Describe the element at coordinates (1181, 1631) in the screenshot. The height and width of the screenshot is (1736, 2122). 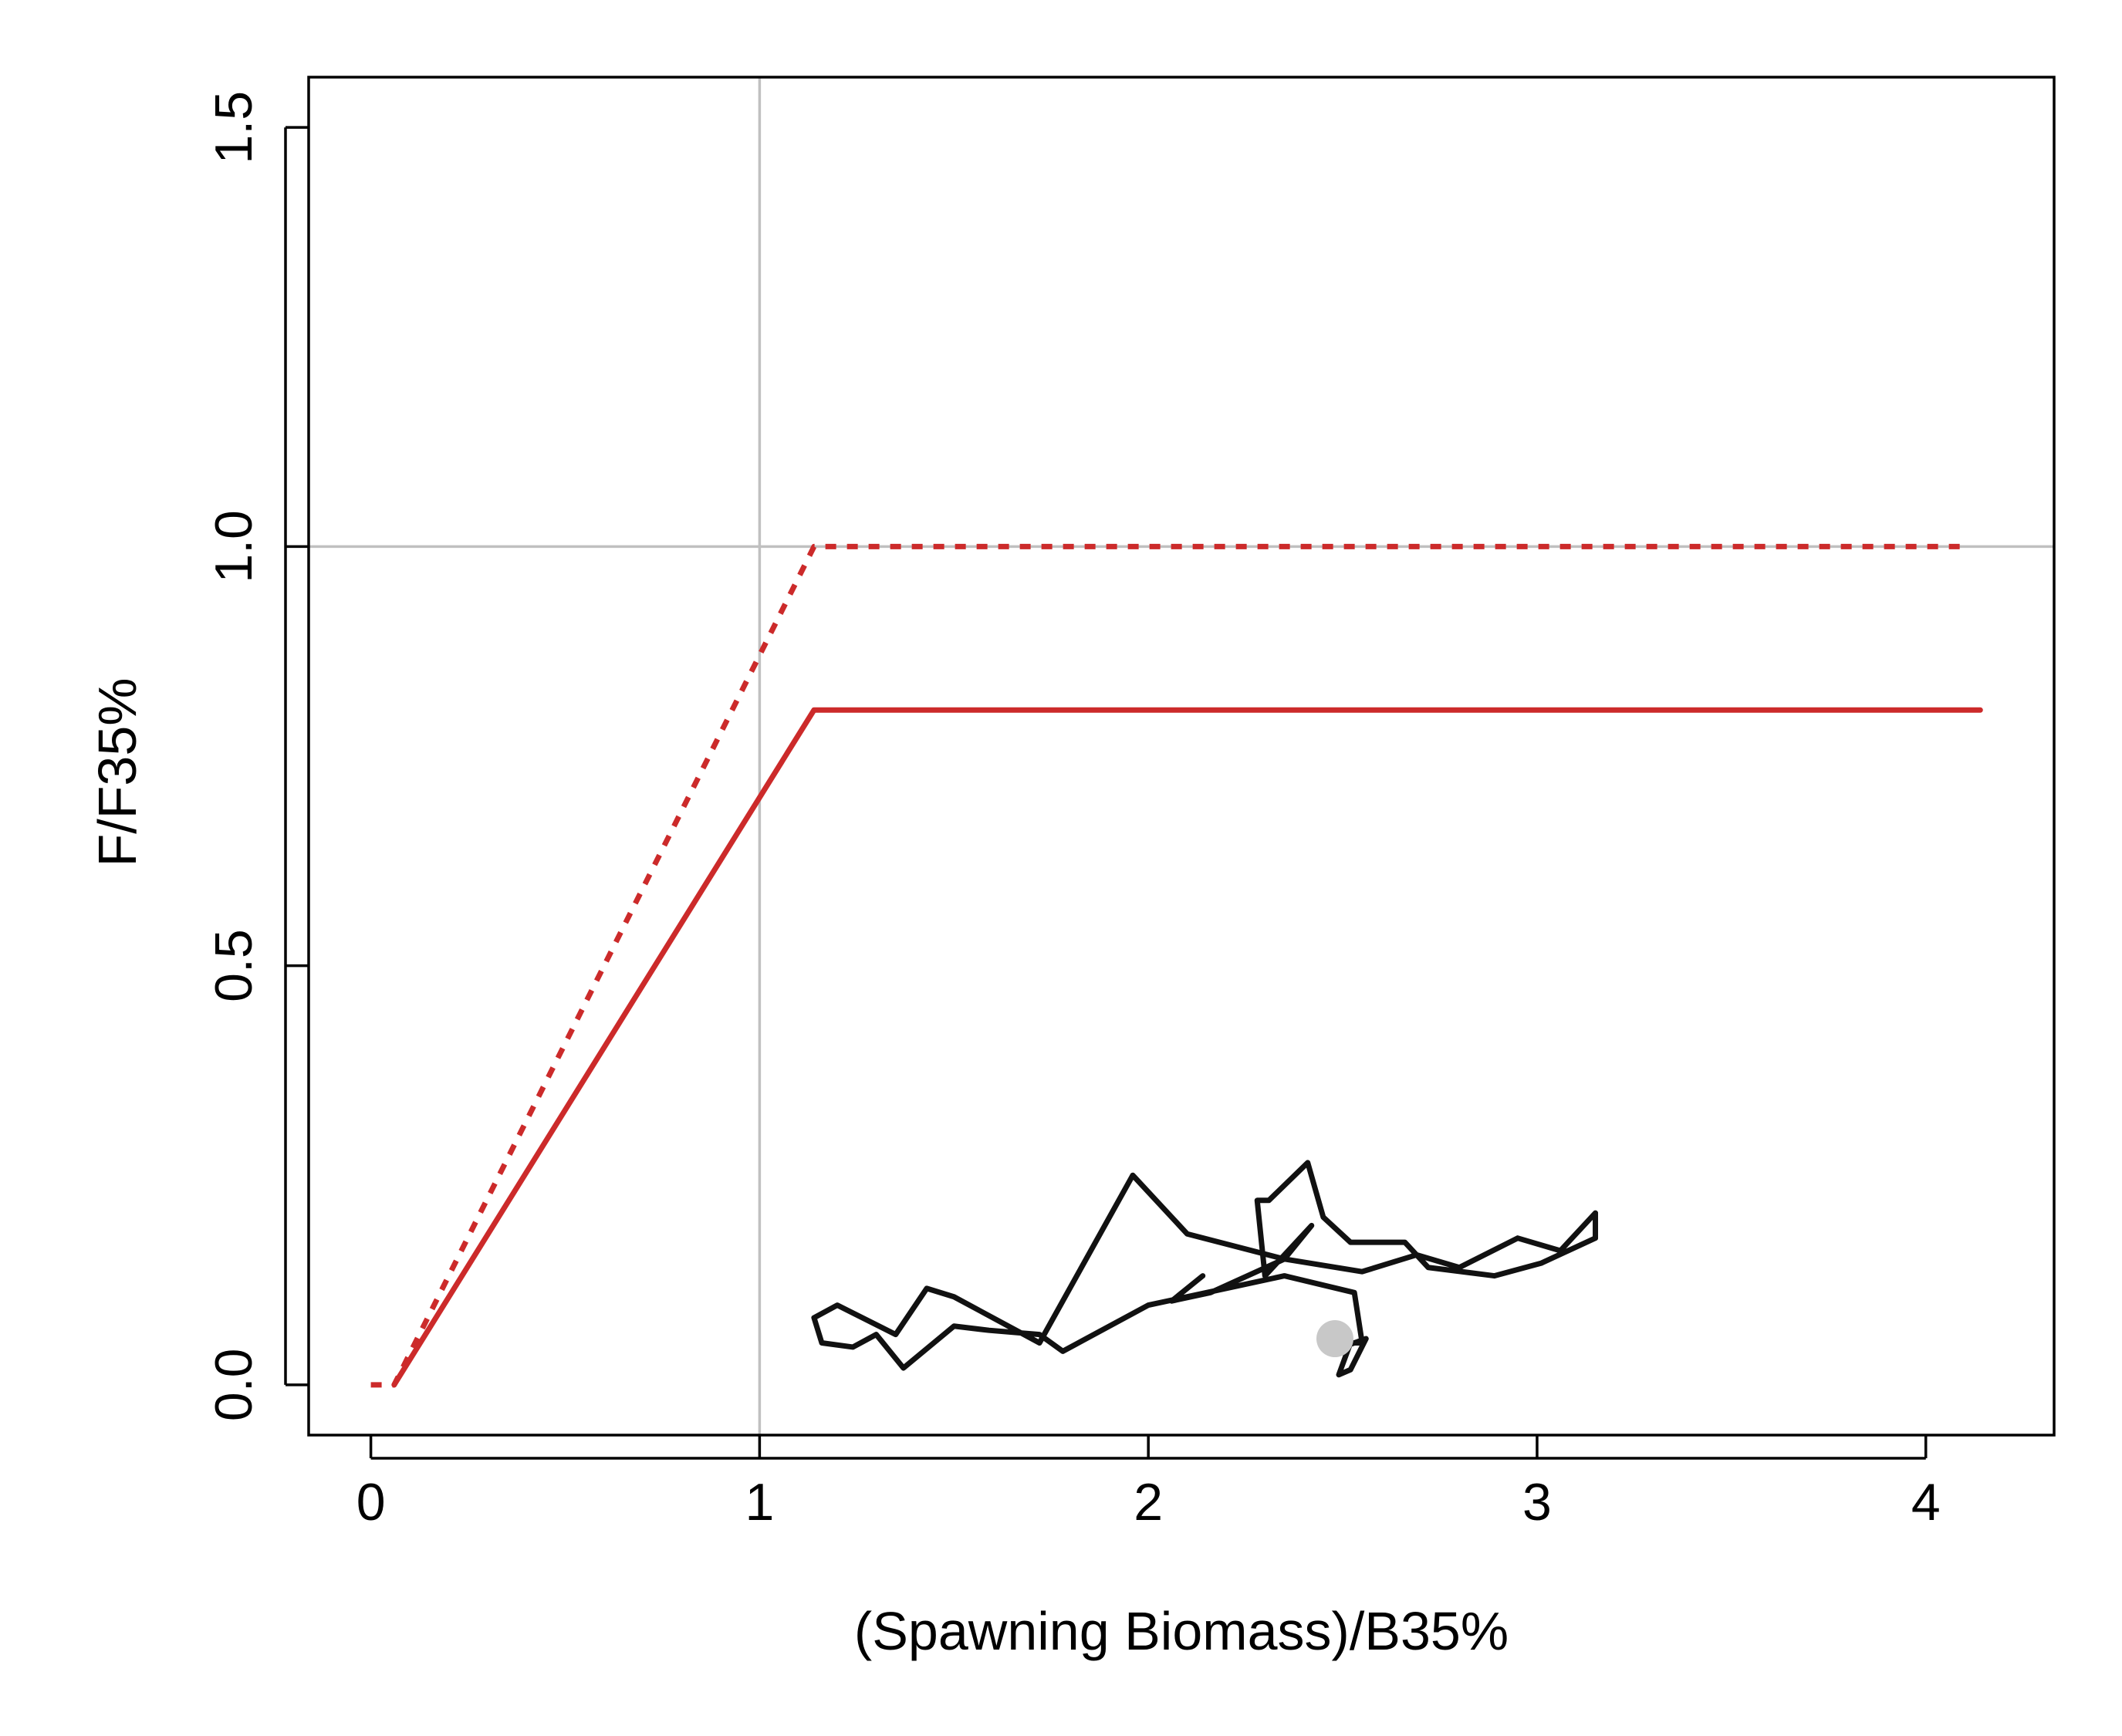
I see `x-axis-label: (Spawning Biomass)/B35%` at that location.